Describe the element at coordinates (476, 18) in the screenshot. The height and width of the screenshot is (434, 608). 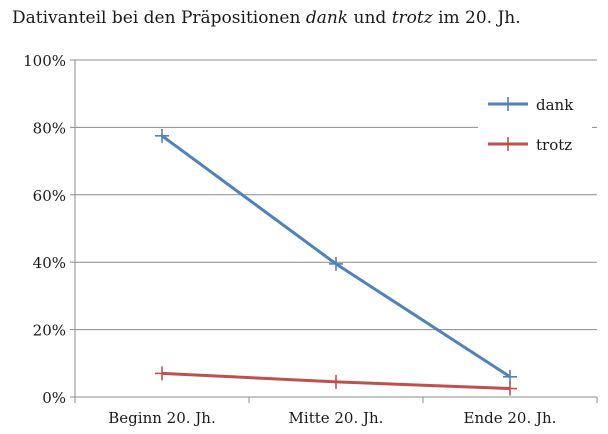
I see `chart-title-part: im 20. Jh.` at that location.